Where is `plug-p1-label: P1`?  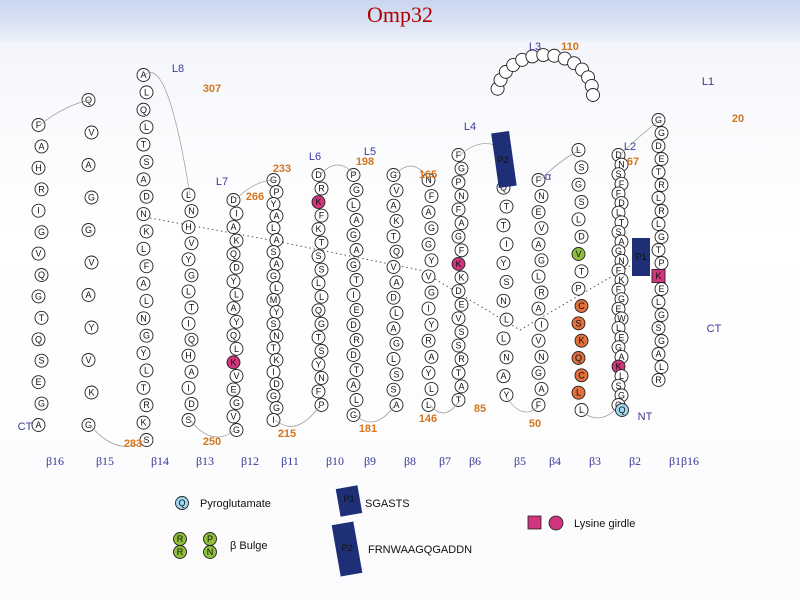
plug-p1-label: P1 is located at coordinates (640, 257).